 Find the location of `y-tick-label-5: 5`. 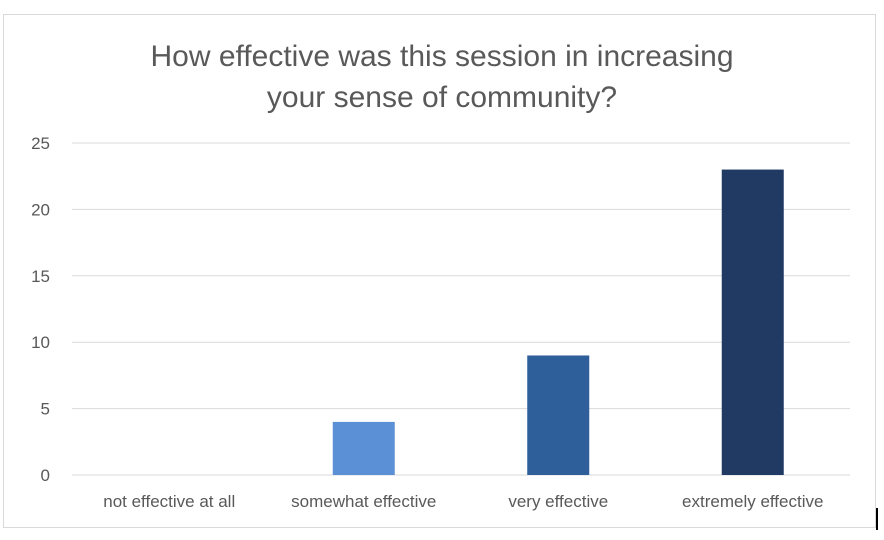

y-tick-label-5: 5 is located at coordinates (45, 409).